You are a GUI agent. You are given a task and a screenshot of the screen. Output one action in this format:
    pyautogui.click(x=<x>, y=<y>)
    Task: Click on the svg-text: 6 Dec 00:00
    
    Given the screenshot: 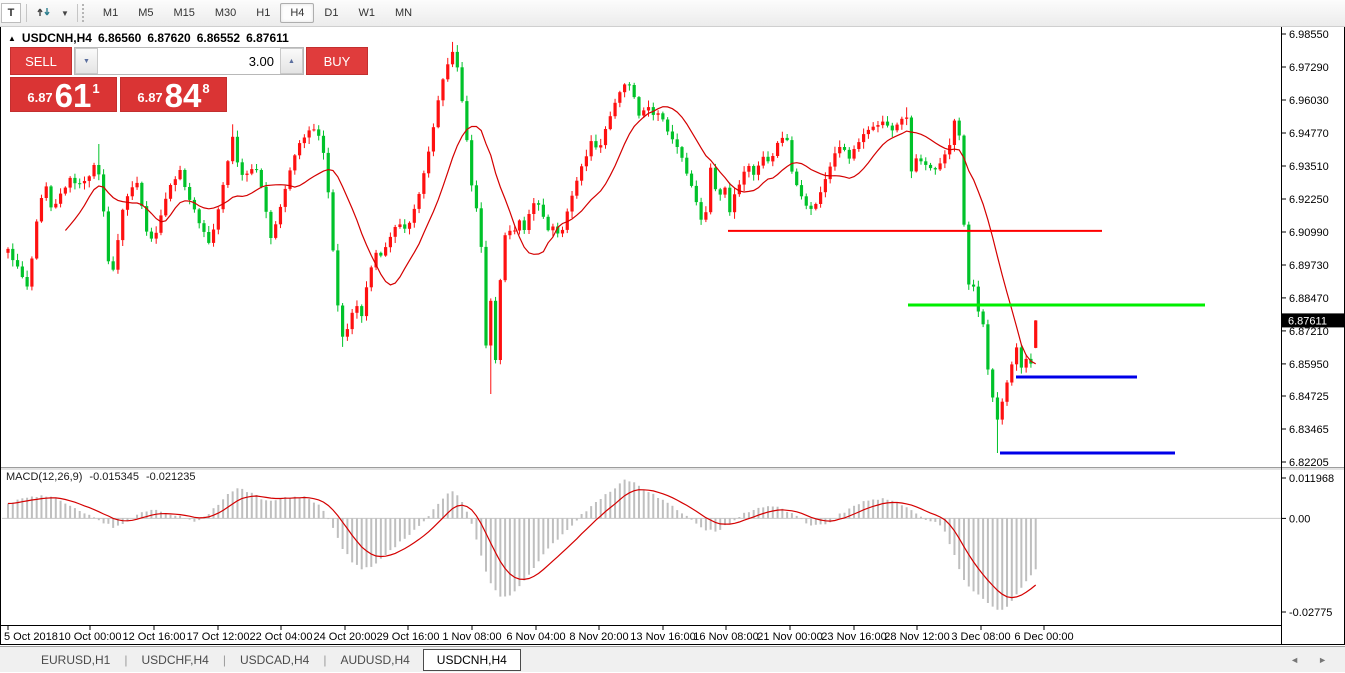 What is the action you would take?
    pyautogui.click(x=1043, y=637)
    